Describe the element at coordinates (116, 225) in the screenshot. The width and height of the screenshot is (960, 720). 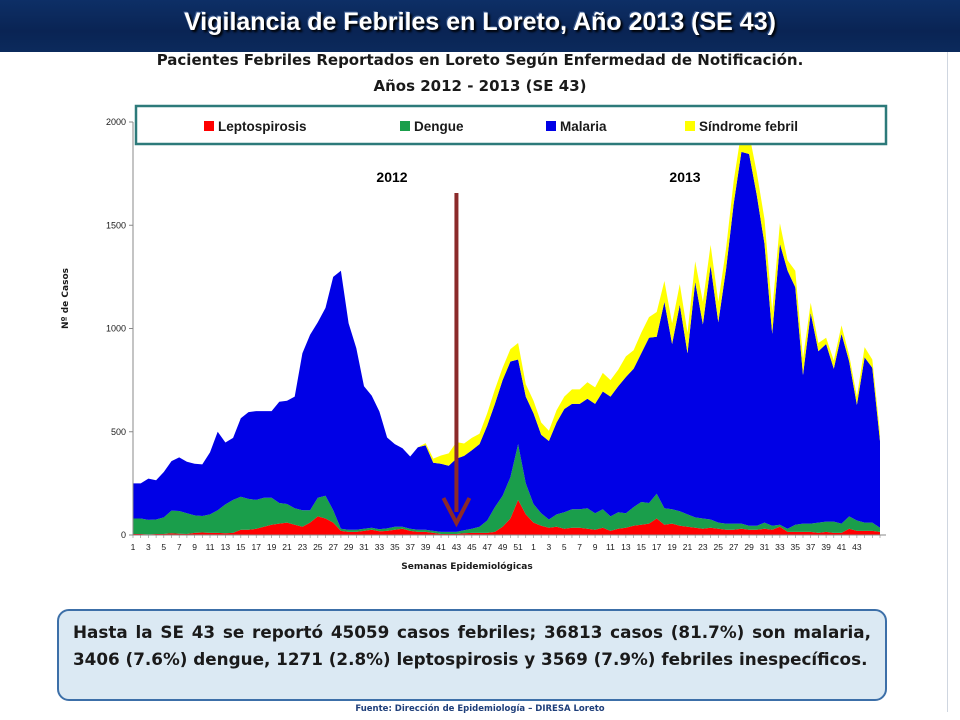
I see `y-tick-label: 1500` at that location.